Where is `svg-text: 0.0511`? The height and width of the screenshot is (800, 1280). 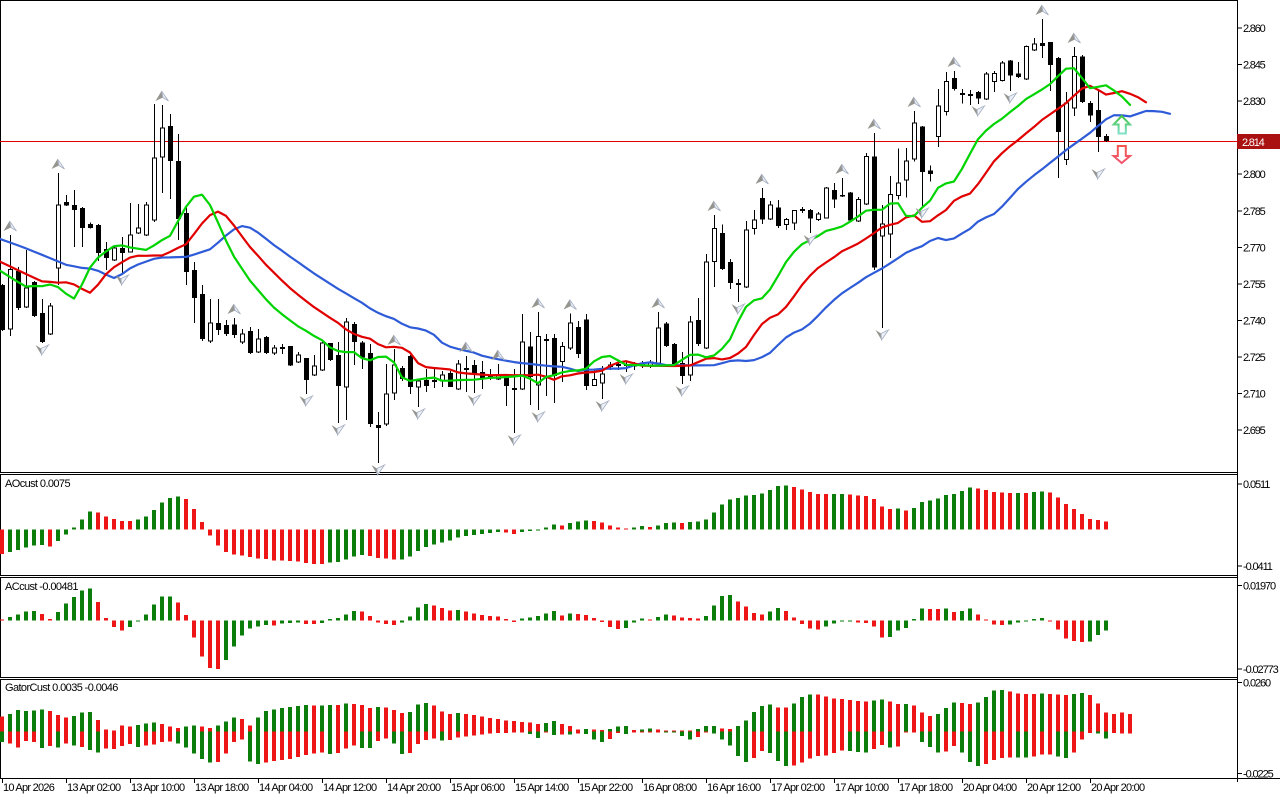
svg-text: 0.0511 is located at coordinates (1256, 485).